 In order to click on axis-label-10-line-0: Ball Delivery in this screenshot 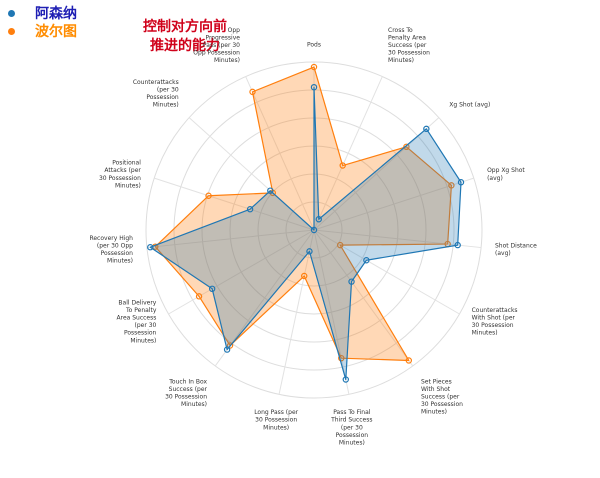, I will do `click(137, 302)`.